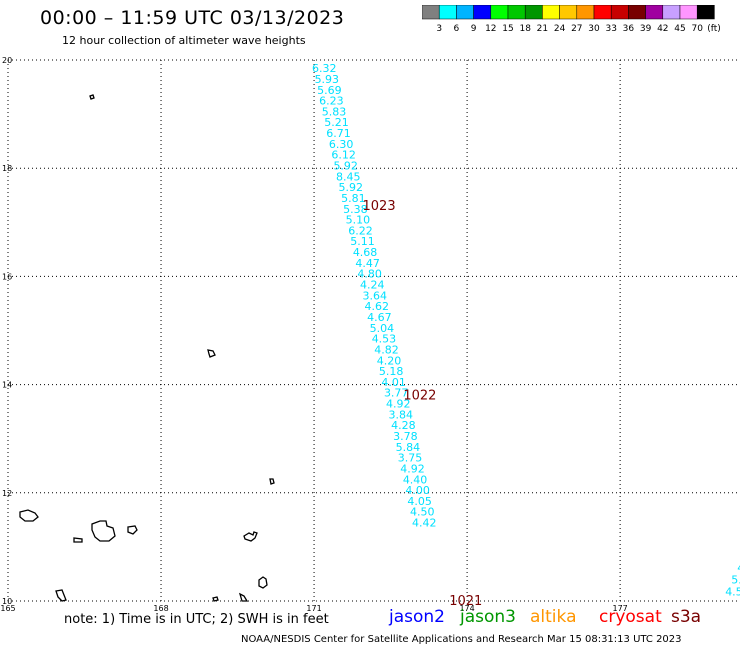  What do you see at coordinates (358, 220) in the screenshot?
I see `swh-data-point: 5.10` at bounding box center [358, 220].